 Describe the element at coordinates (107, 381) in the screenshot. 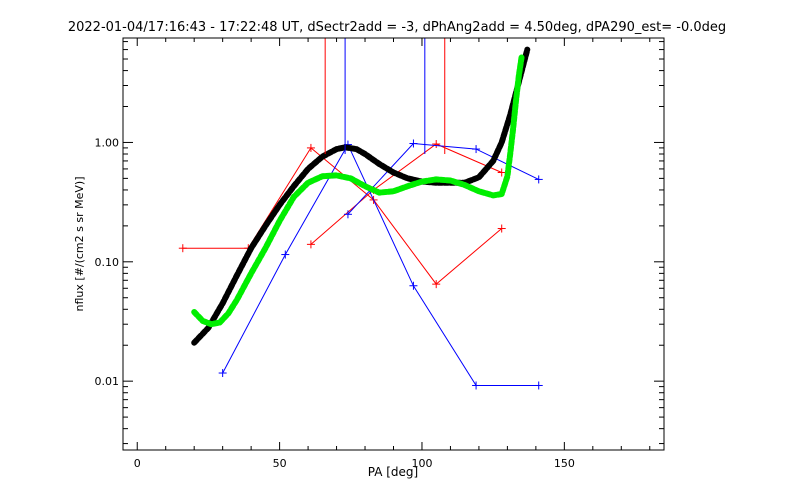

I see `y-tick-label: 0.01` at that location.